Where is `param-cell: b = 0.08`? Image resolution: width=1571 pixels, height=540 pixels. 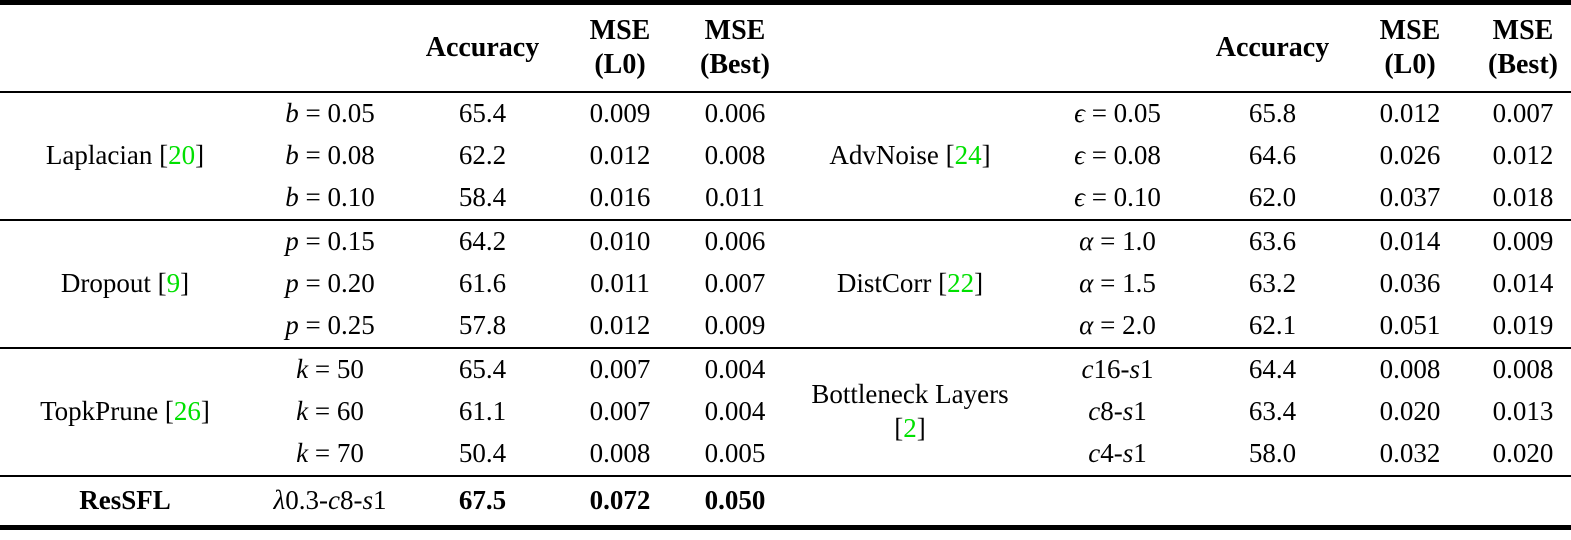 param-cell: b = 0.08 is located at coordinates (330, 155).